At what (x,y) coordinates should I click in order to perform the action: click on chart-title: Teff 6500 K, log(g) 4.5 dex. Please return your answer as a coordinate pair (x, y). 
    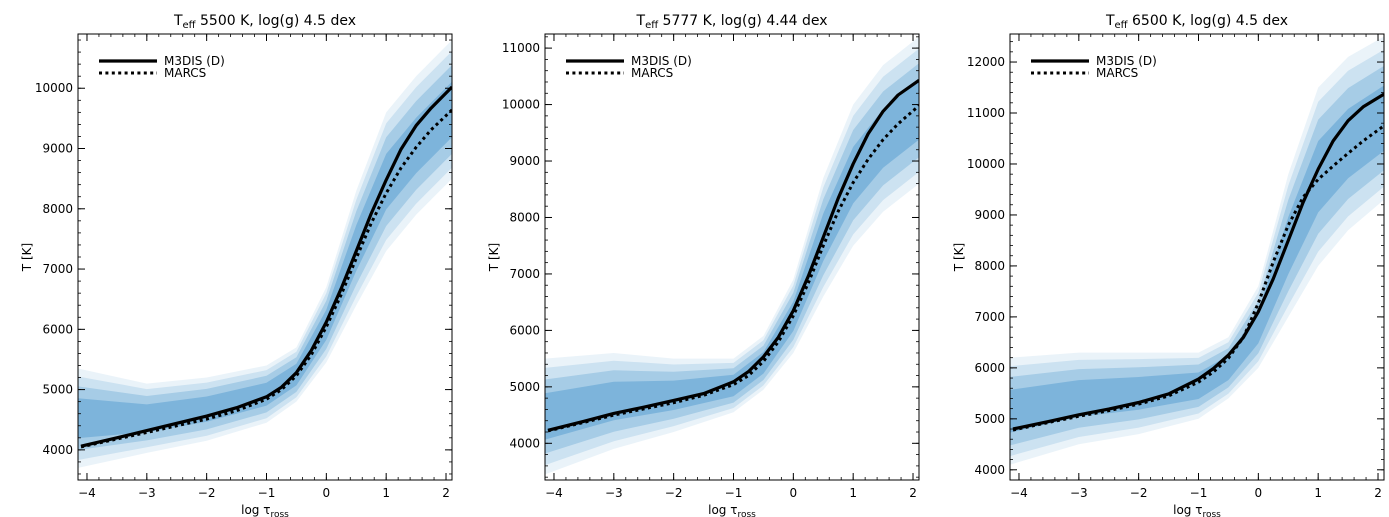
    Looking at the image, I should click on (1196, 22).